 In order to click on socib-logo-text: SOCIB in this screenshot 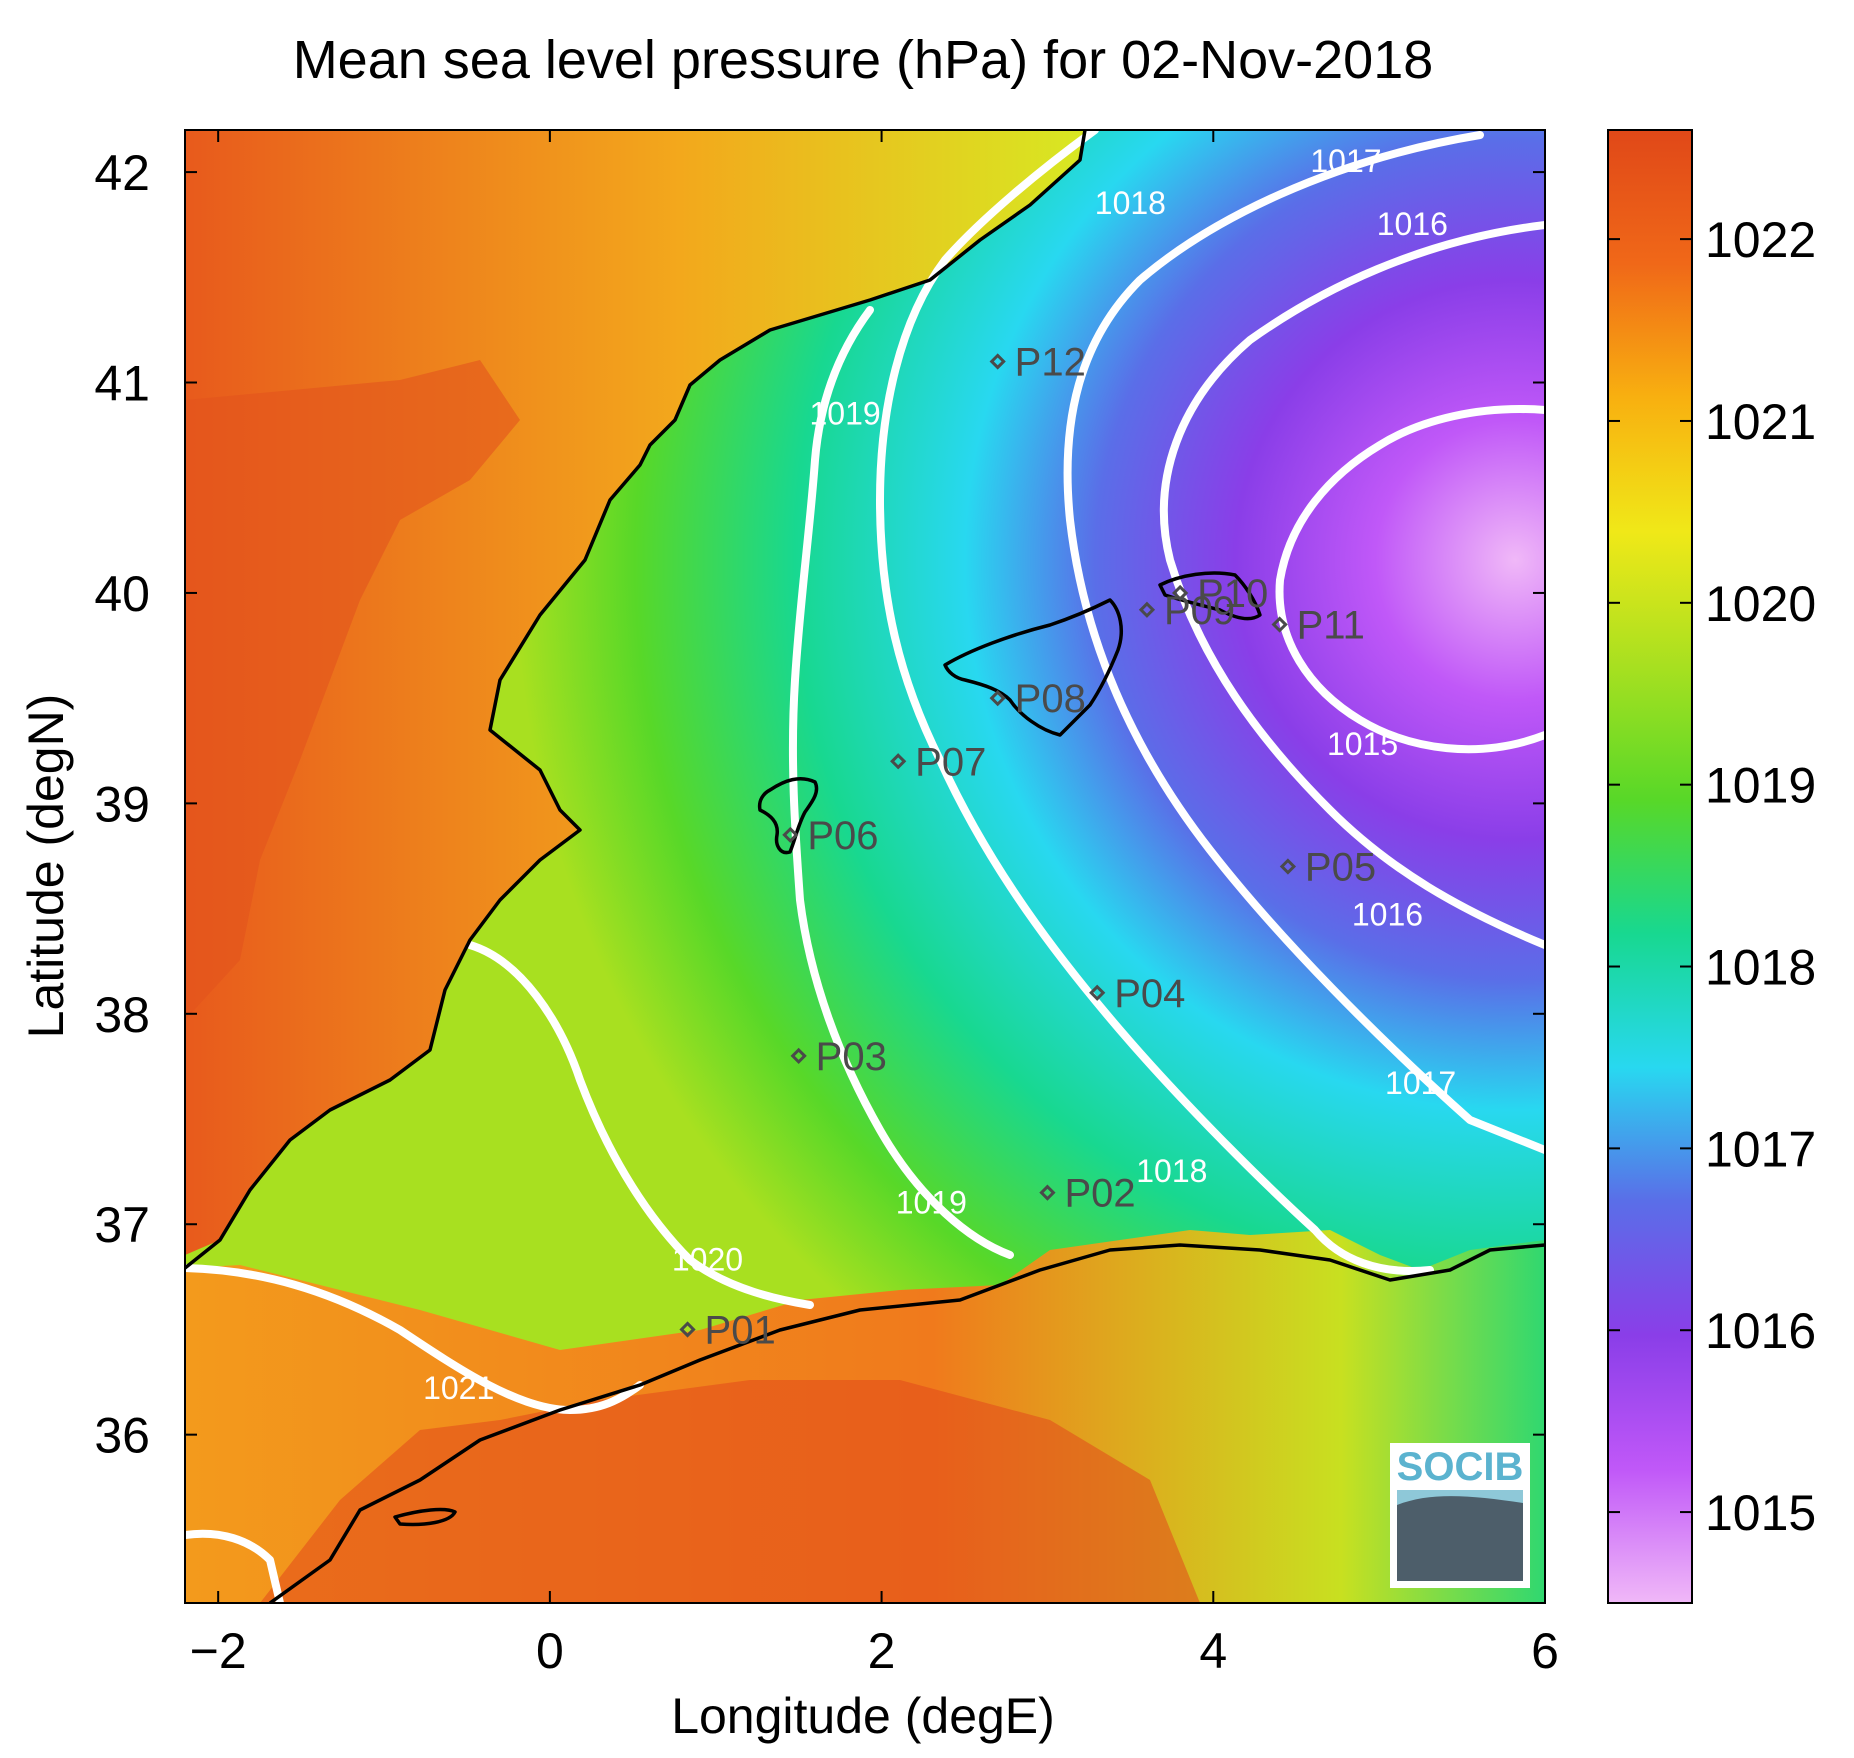, I will do `click(1460, 1467)`.